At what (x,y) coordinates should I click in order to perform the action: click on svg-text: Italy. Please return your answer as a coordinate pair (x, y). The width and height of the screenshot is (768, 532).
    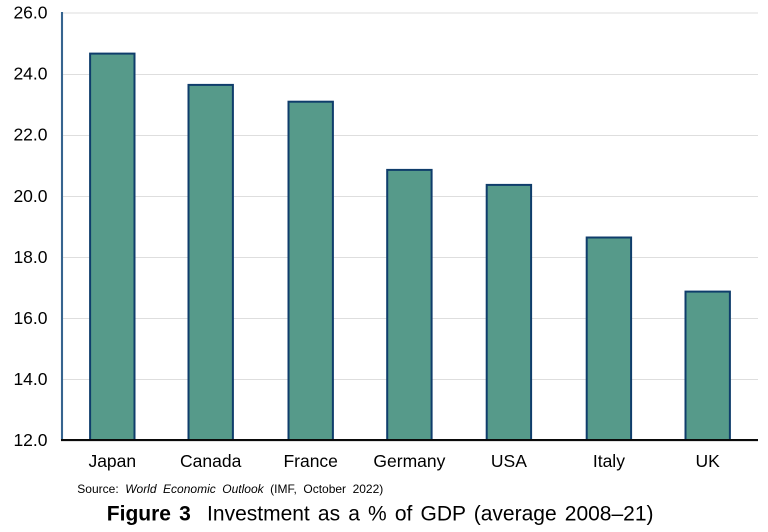
    Looking at the image, I should click on (609, 461).